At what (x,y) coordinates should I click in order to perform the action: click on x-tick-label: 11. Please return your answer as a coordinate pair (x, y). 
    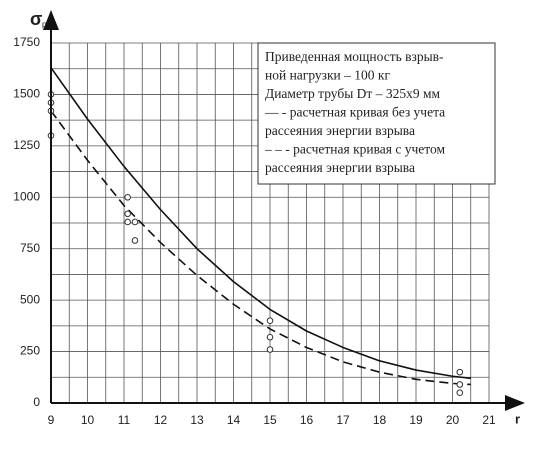
    Looking at the image, I should click on (124, 420).